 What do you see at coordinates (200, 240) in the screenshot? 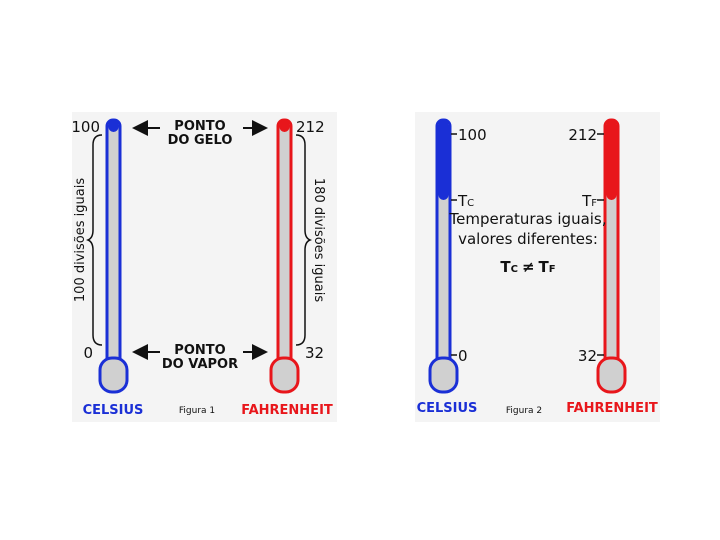
I see `arrows` at bounding box center [200, 240].